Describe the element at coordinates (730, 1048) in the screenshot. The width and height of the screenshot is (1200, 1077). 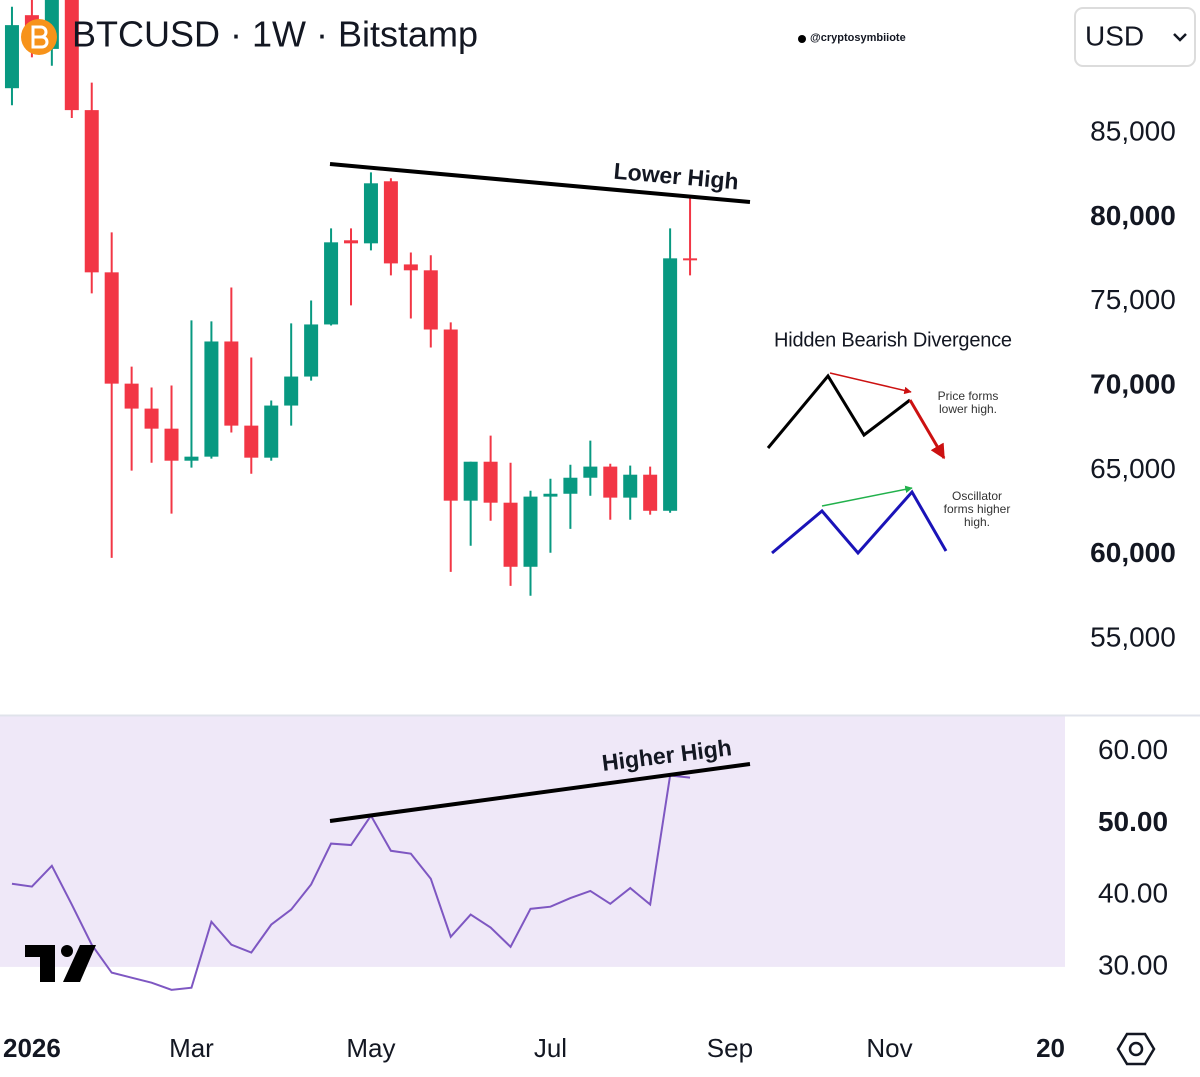
I see `x-tick-label: Sep` at that location.